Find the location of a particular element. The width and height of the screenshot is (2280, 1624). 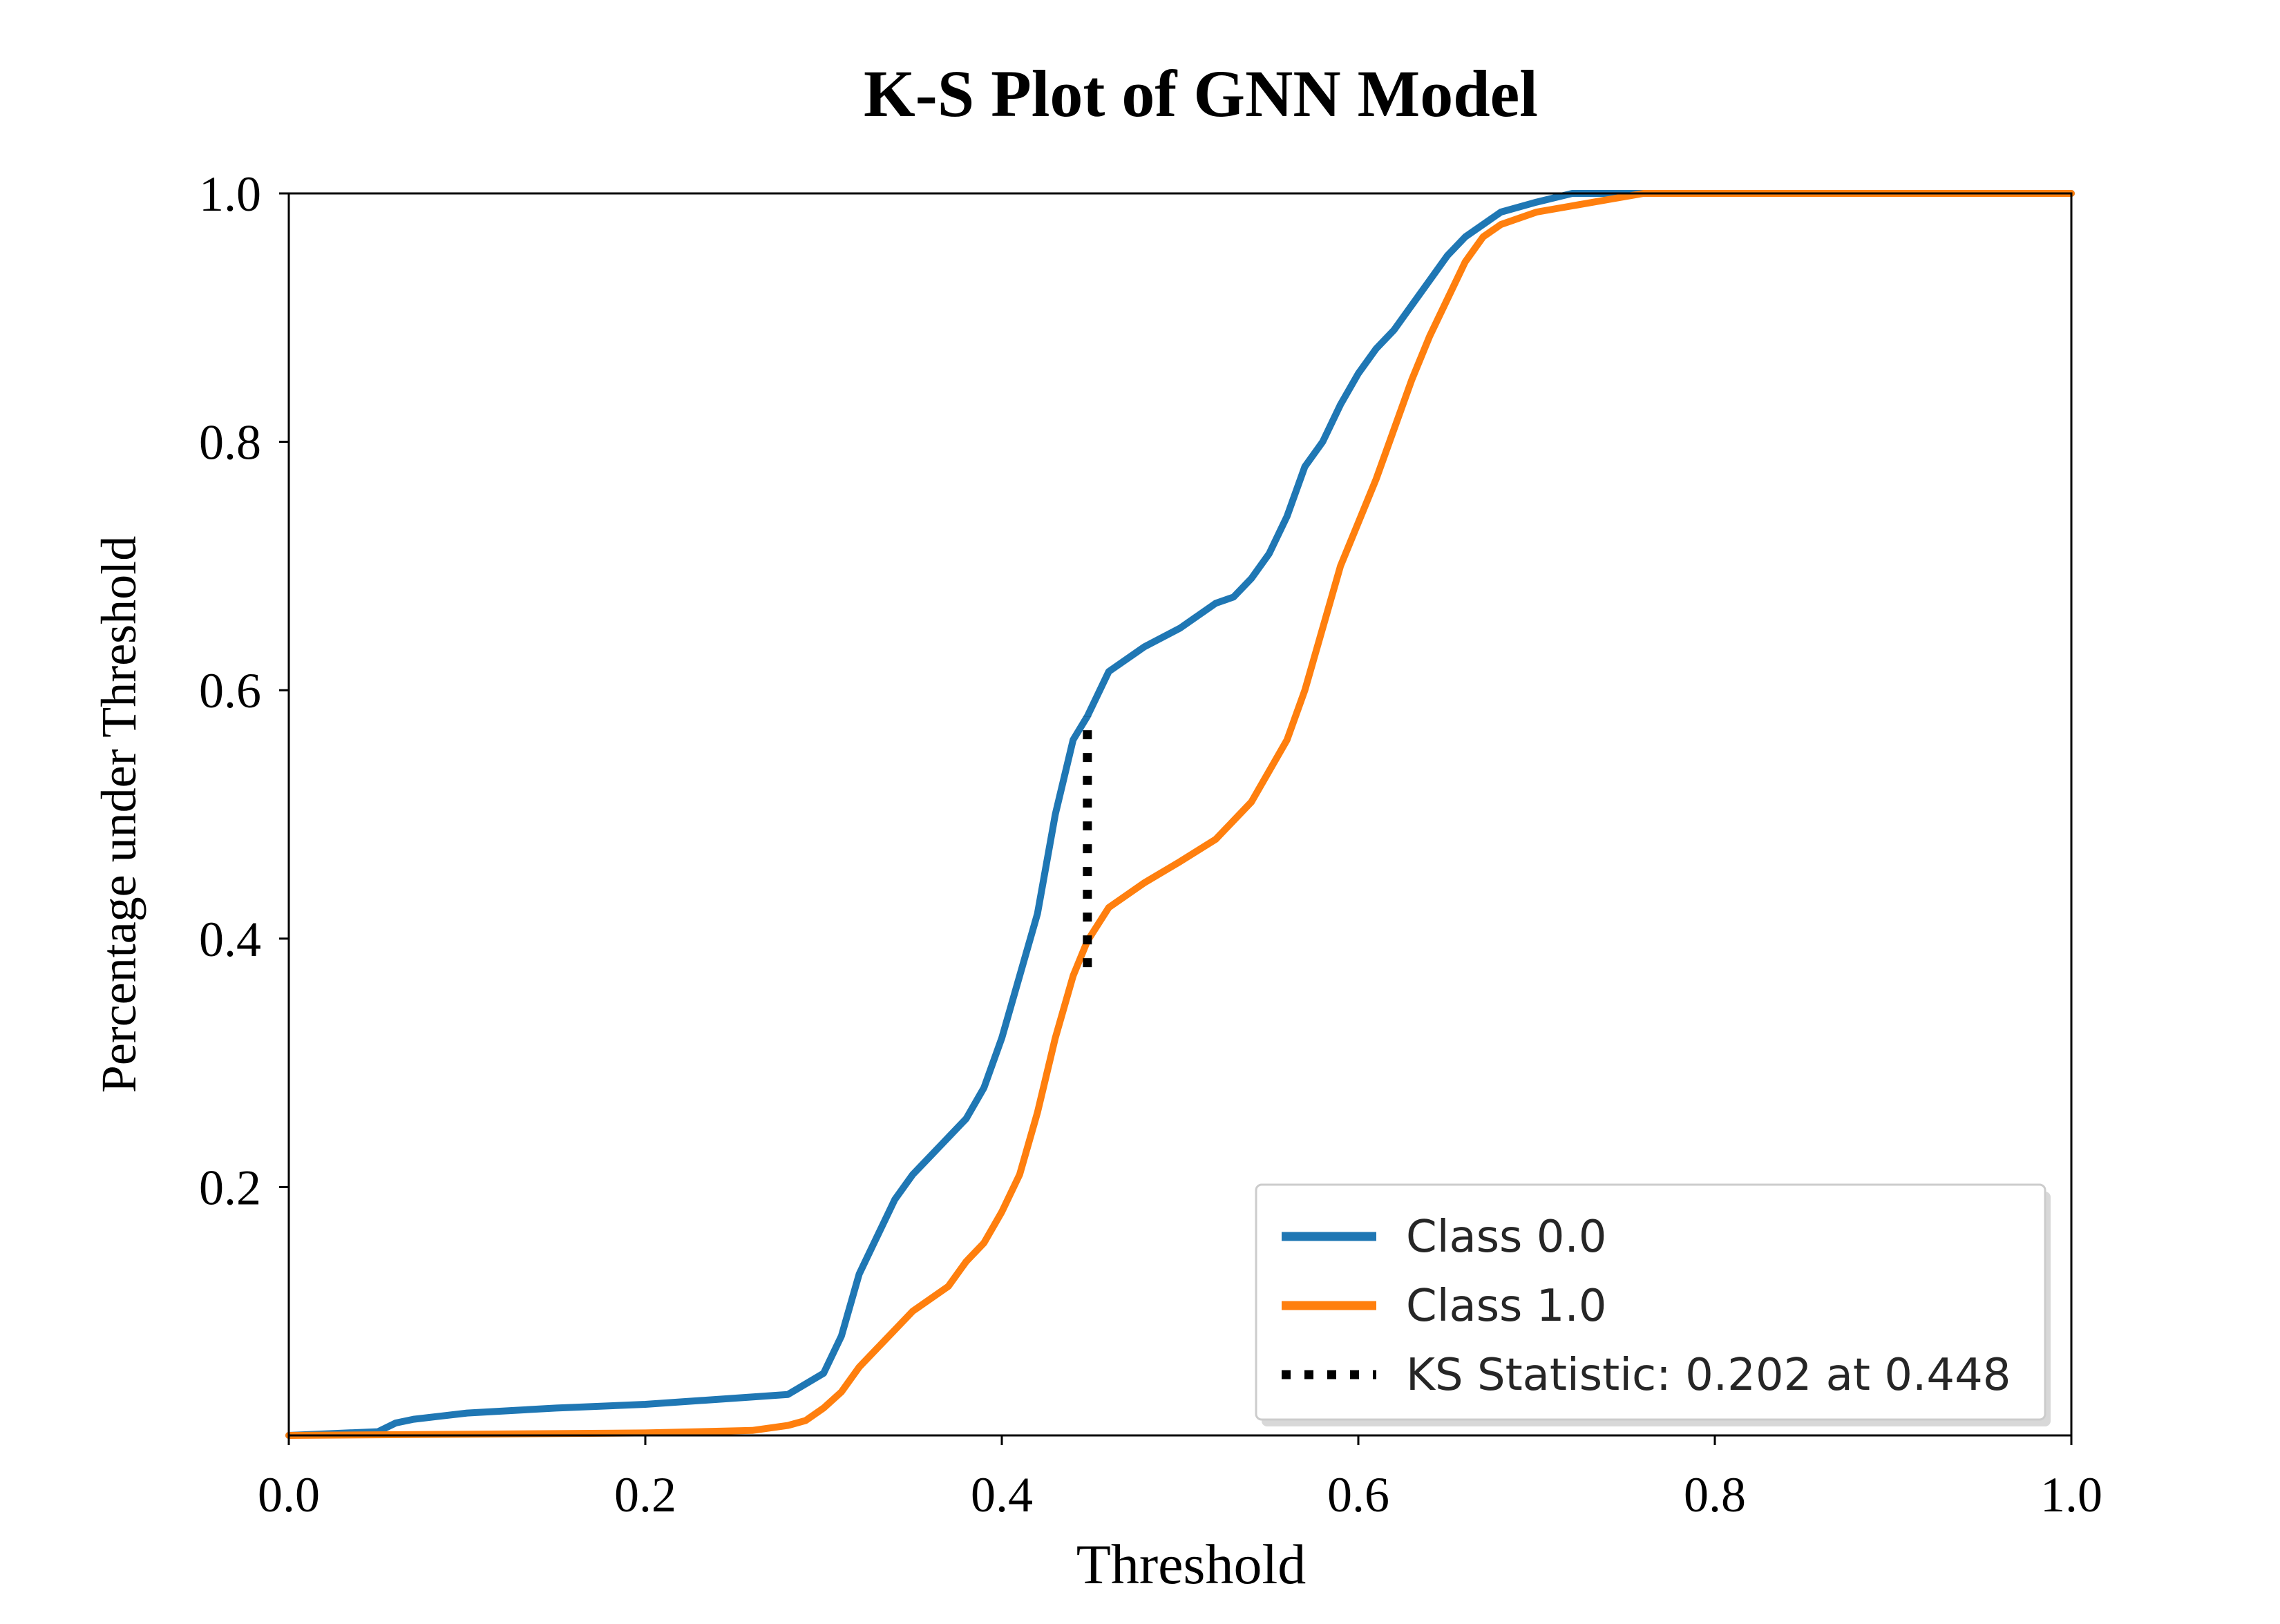

x-tick-label: 0.2 is located at coordinates (645, 1494).